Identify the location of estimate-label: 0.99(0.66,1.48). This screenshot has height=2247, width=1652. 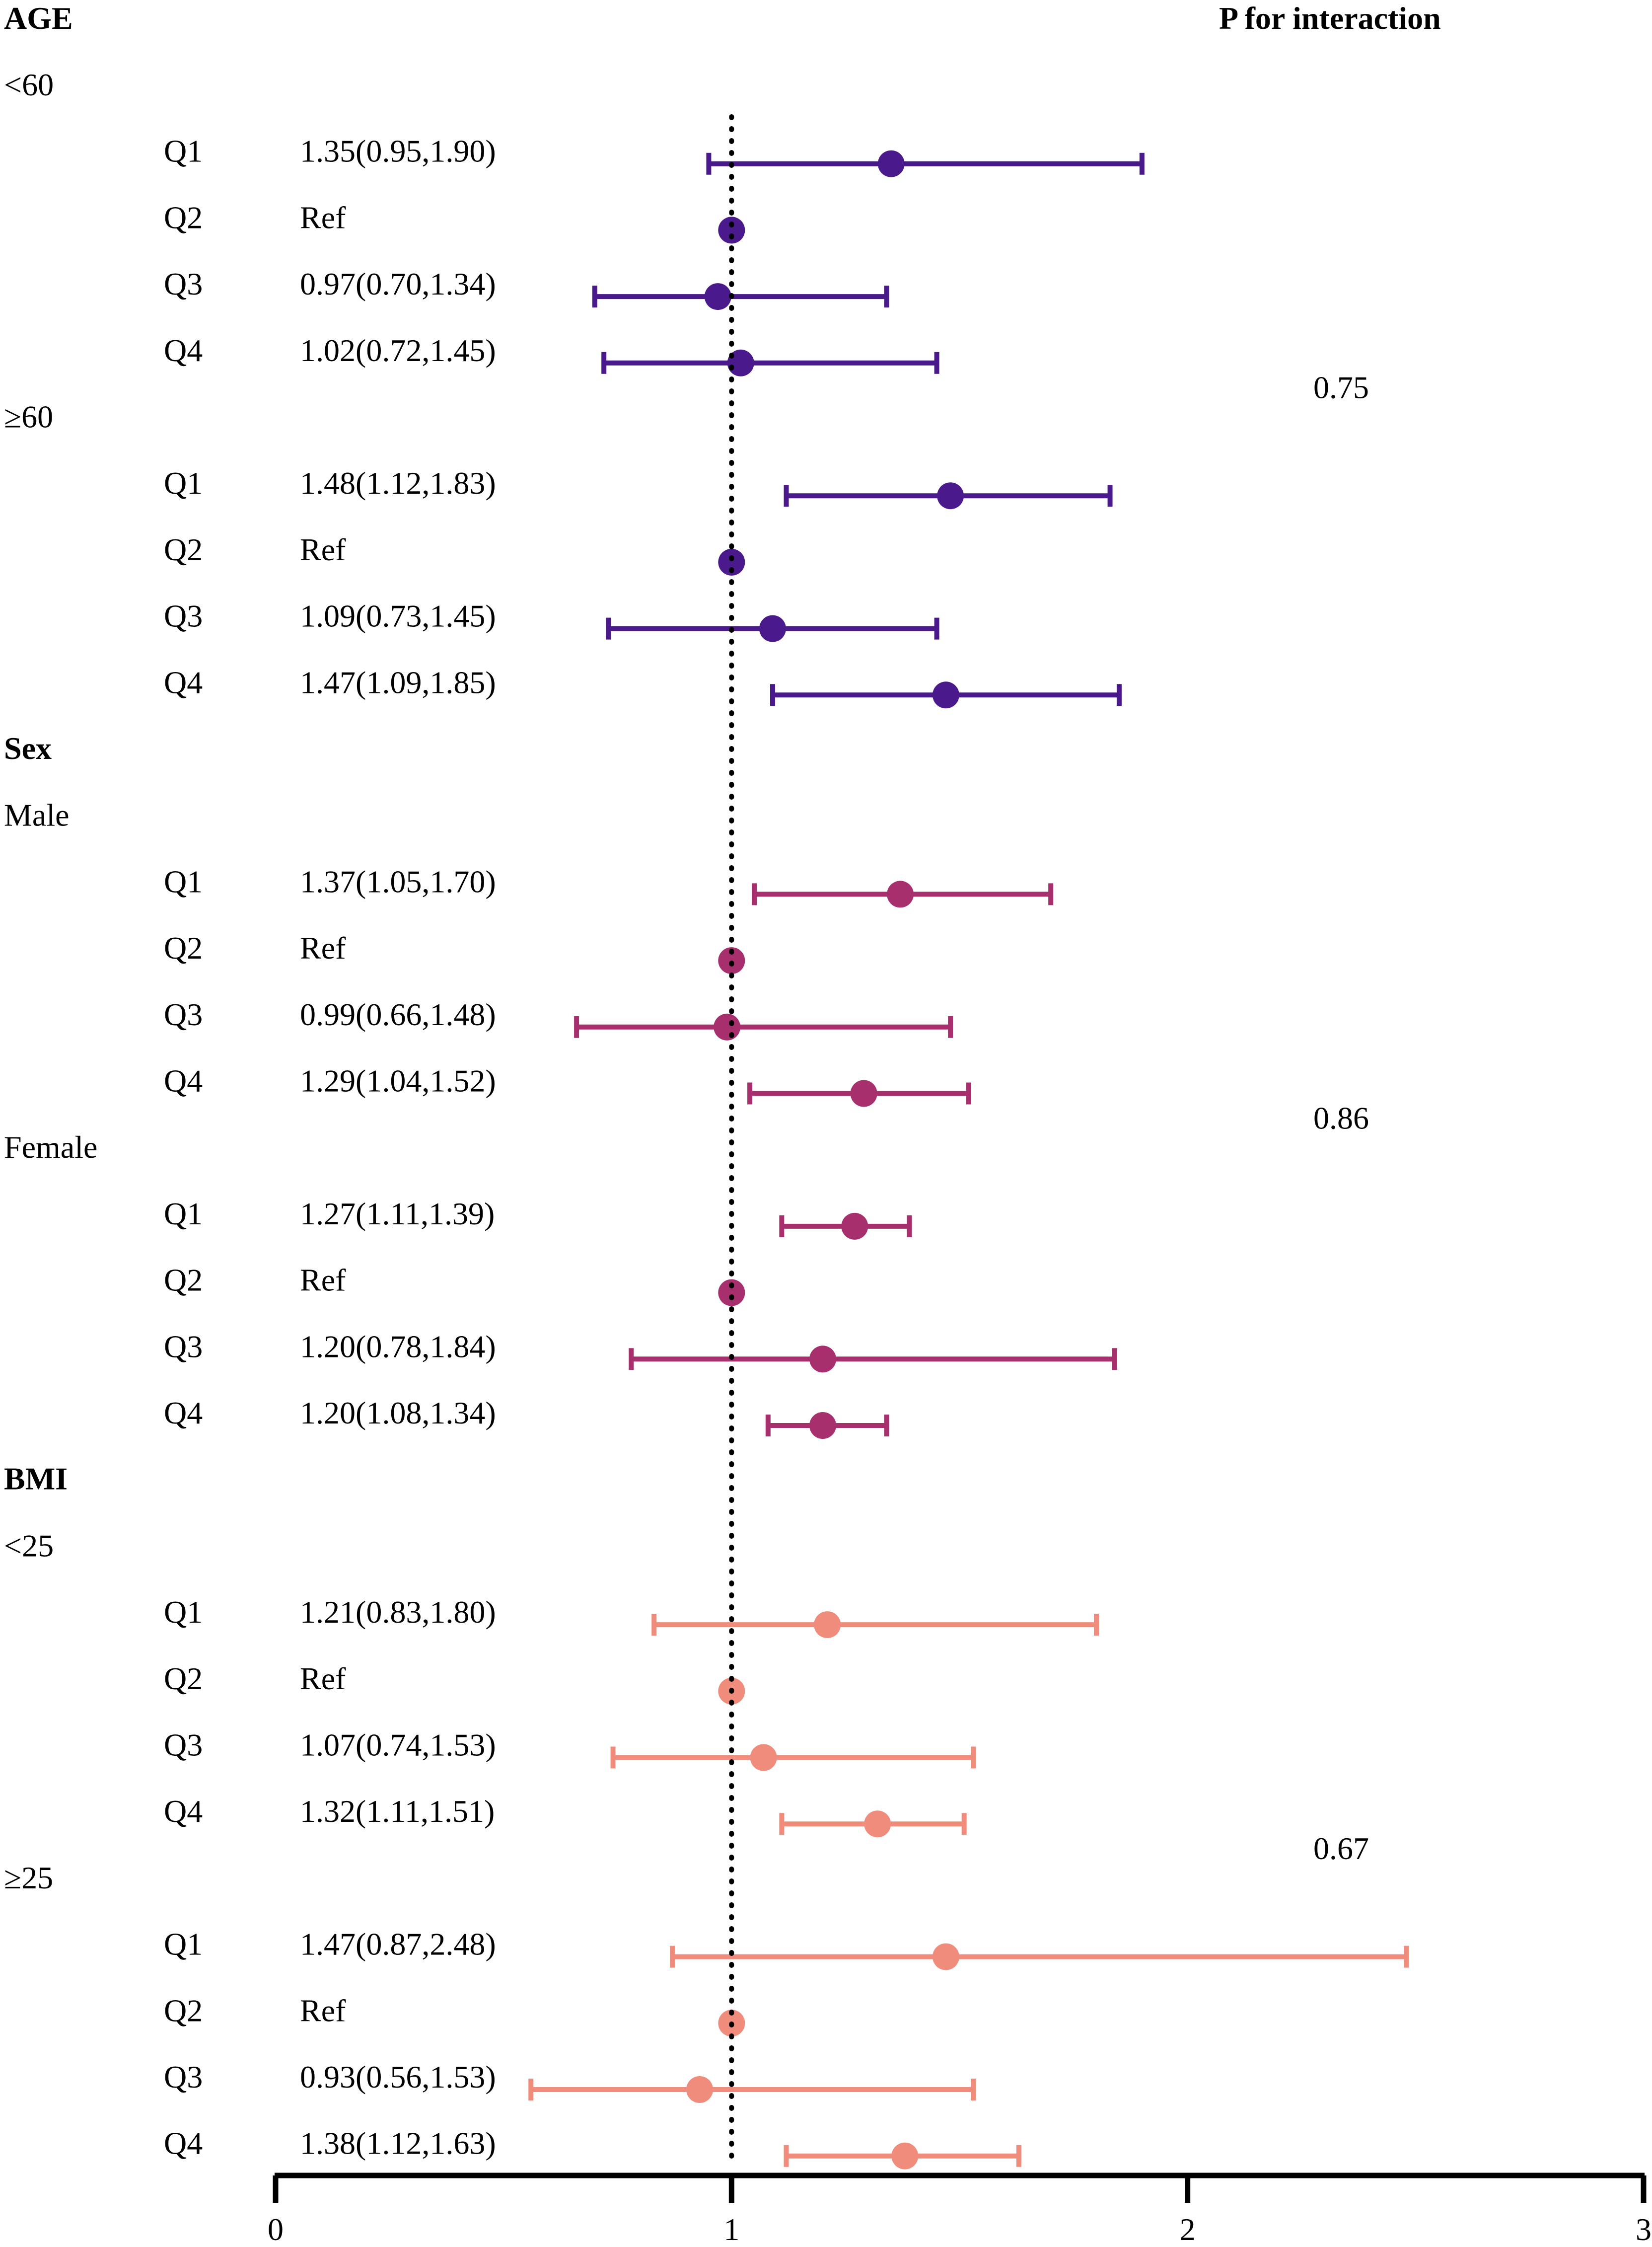
(398, 1015).